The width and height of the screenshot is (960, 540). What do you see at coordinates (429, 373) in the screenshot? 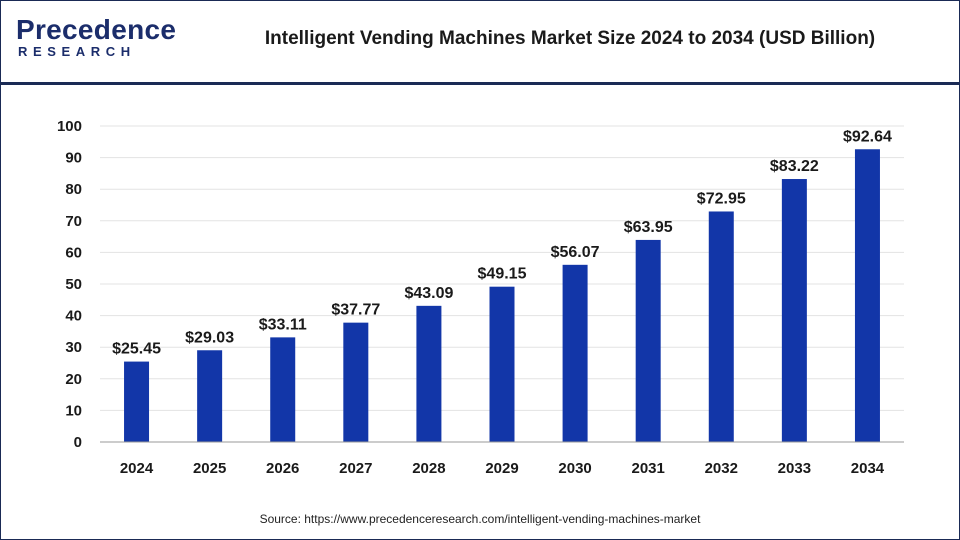
I see `bar-2028` at bounding box center [429, 373].